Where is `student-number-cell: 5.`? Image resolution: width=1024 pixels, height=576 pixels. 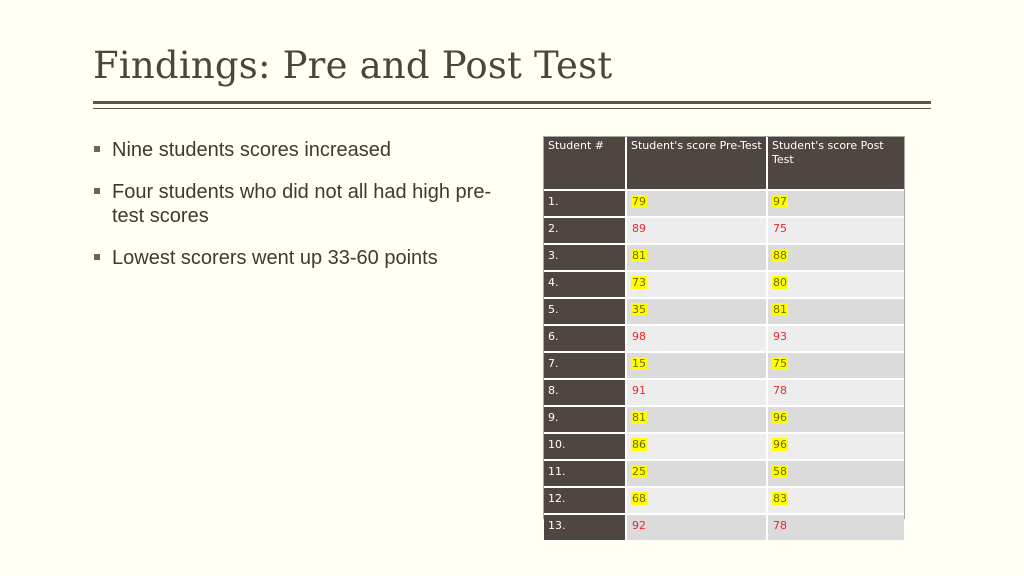 student-number-cell: 5. is located at coordinates (585, 312).